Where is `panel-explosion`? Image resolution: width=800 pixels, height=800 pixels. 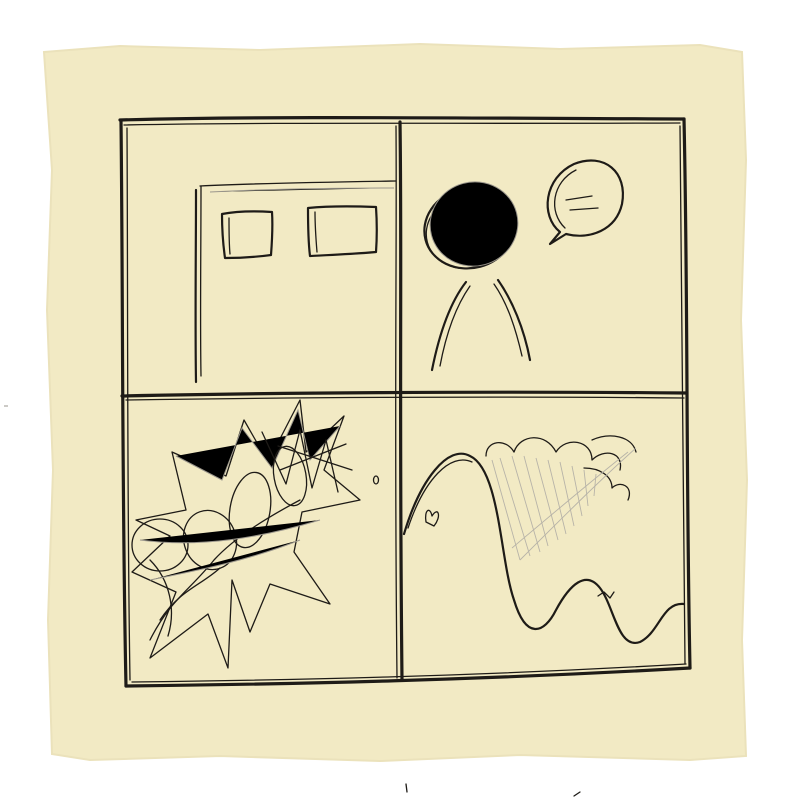 panel-explosion is located at coordinates (255, 534).